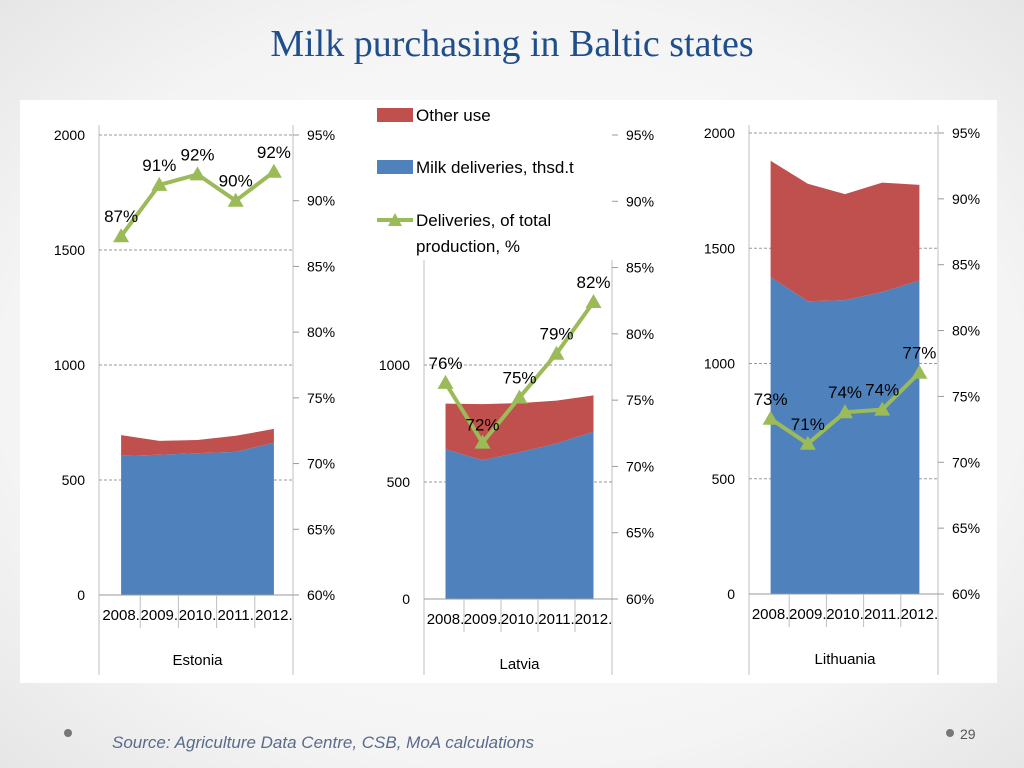 The width and height of the screenshot is (1024, 768). Describe the element at coordinates (519, 377) in the screenshot. I see `chart2-pct-data-label: 75%` at that location.